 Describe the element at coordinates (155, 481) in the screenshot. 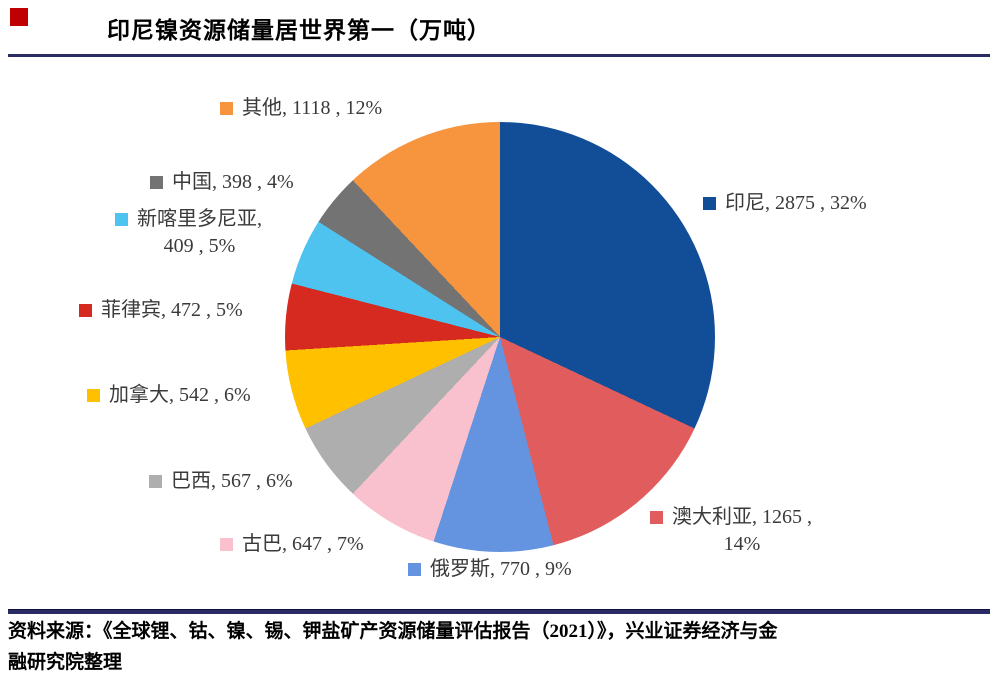

I see `legend-swatch-brazil-icon` at that location.